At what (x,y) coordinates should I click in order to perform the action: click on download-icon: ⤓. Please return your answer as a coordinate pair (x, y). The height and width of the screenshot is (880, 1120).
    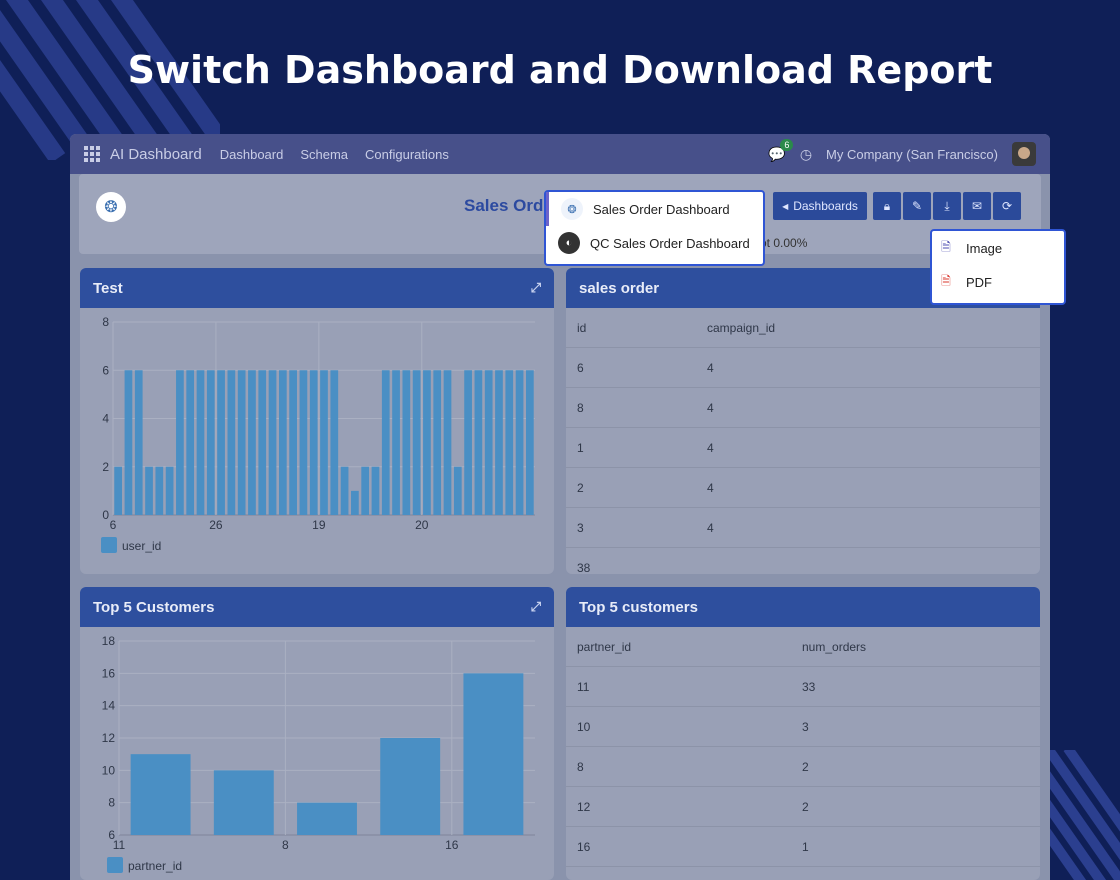
    Looking at the image, I should click on (947, 206).